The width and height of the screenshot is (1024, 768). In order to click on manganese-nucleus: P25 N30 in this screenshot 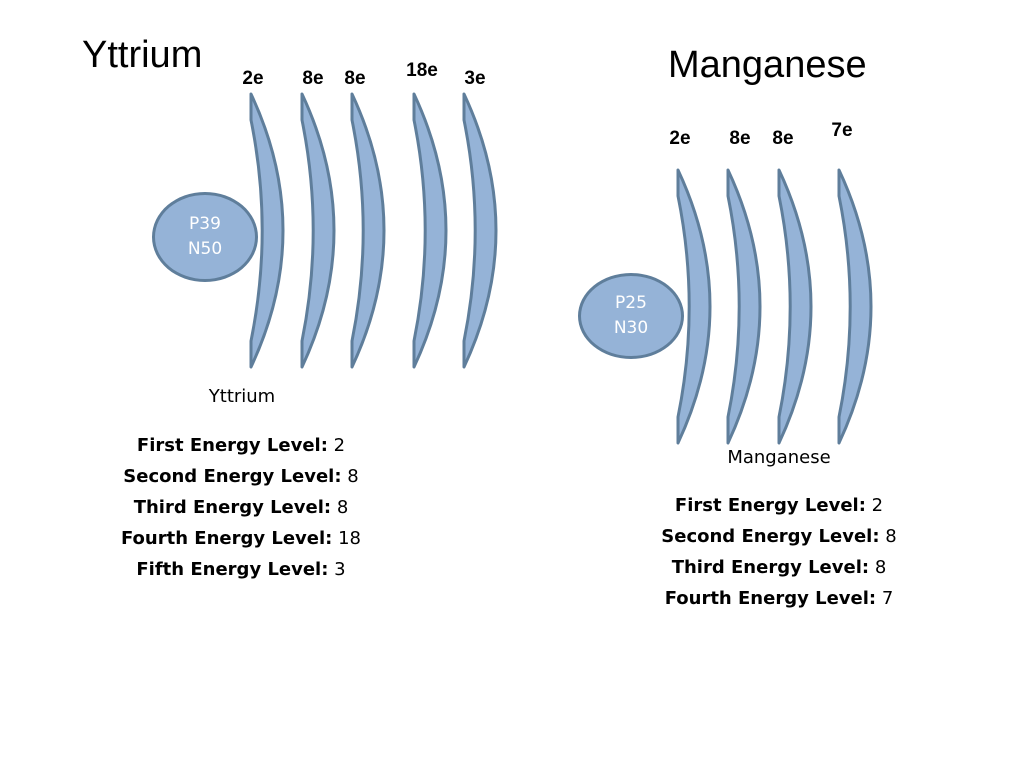, I will do `click(631, 316)`.